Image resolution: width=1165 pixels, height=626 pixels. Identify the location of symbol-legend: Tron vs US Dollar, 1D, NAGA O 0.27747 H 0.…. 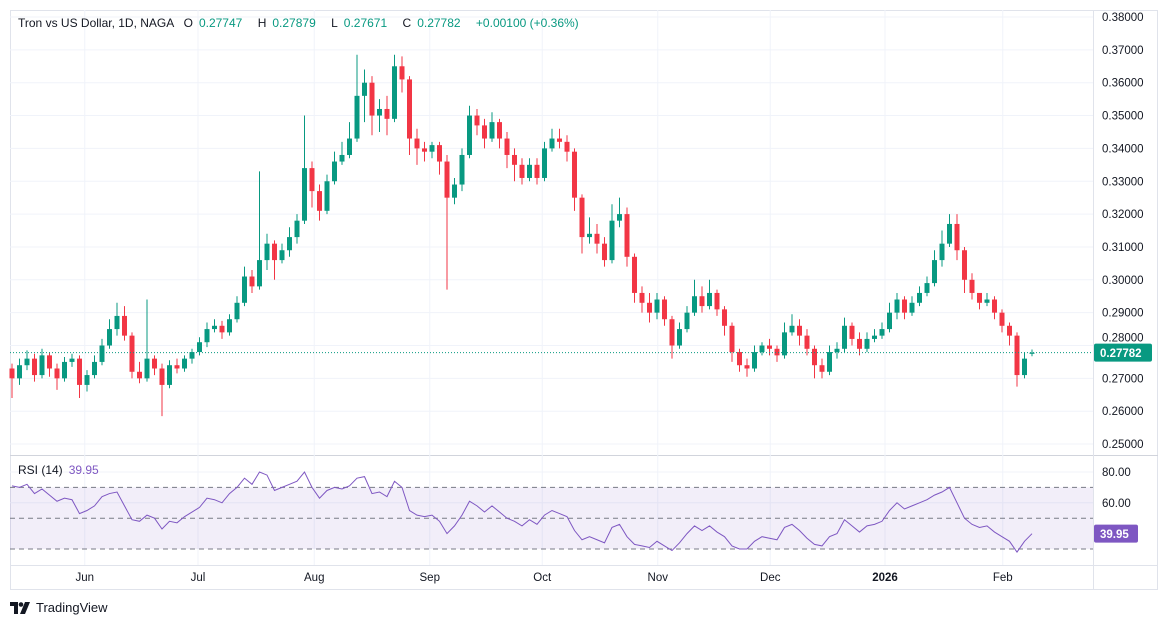
(301, 23).